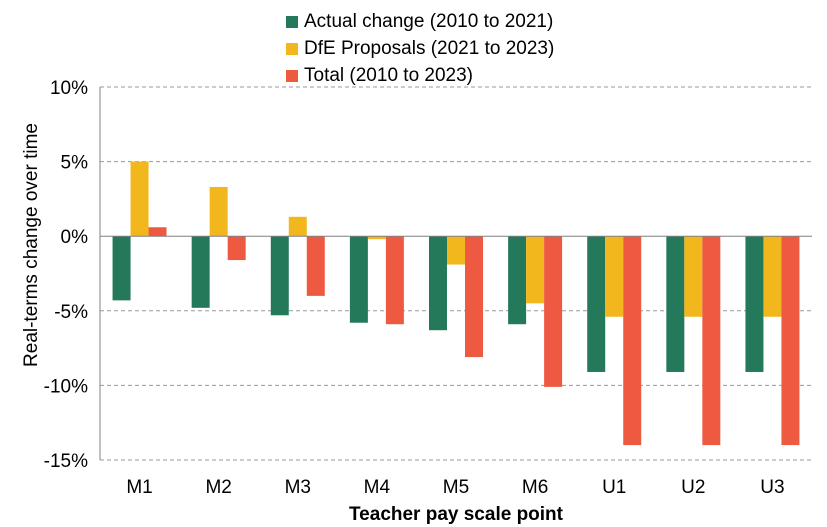 The image size is (827, 527). What do you see at coordinates (292, 75) in the screenshot?
I see `legend-swatch-total` at bounding box center [292, 75].